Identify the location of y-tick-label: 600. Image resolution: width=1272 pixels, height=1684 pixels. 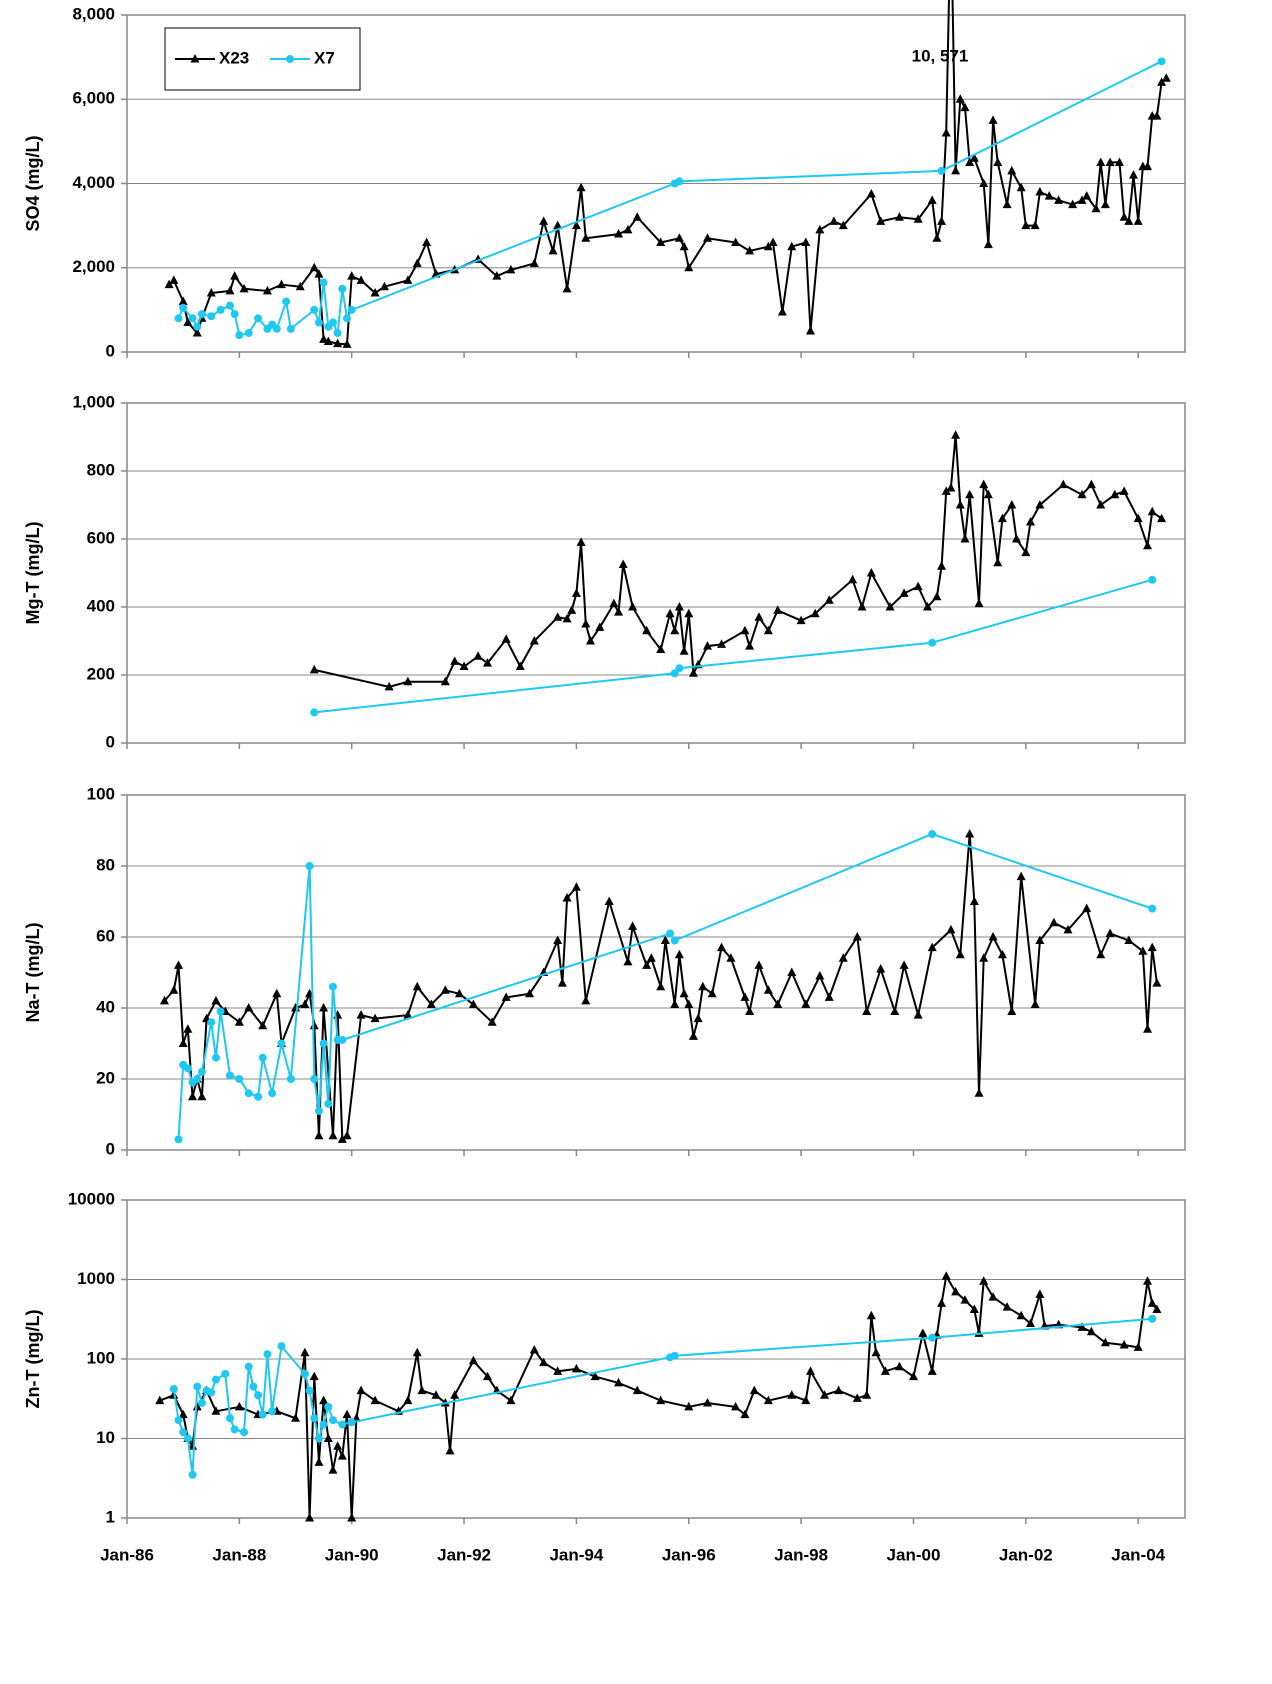
(101, 537).